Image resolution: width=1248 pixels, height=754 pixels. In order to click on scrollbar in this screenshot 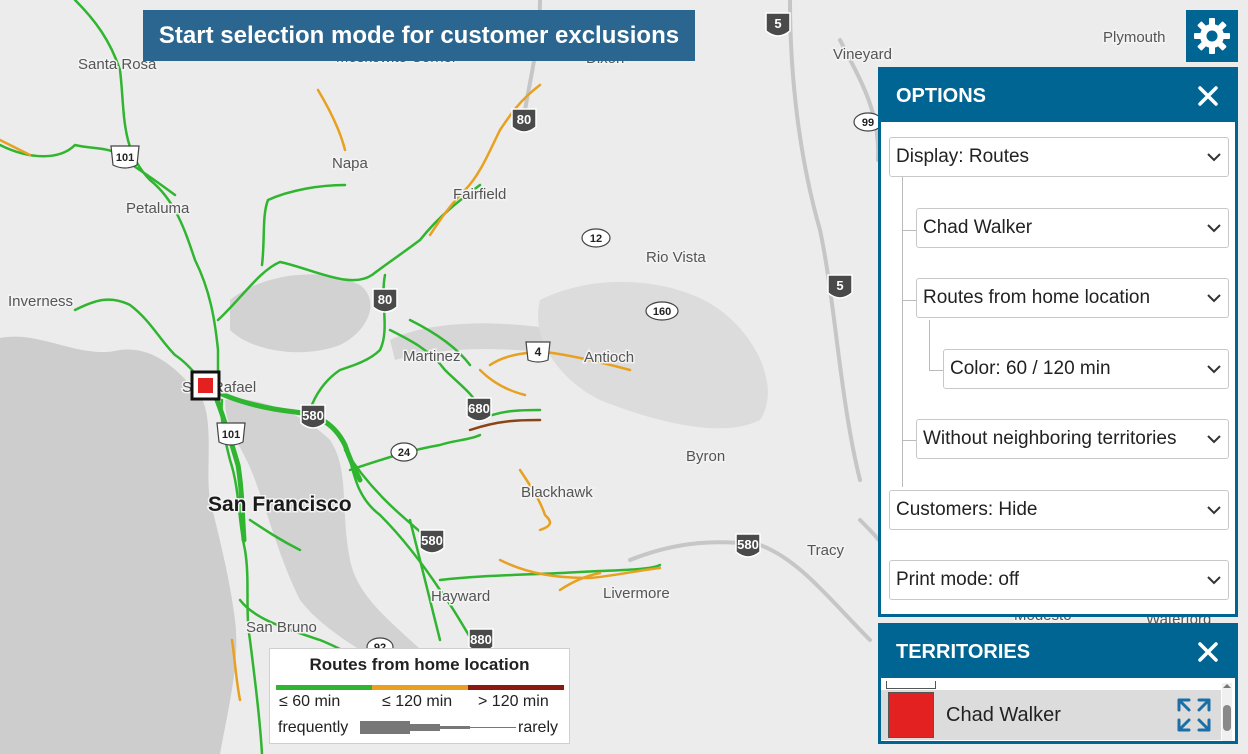, I will do `click(1227, 712)`.